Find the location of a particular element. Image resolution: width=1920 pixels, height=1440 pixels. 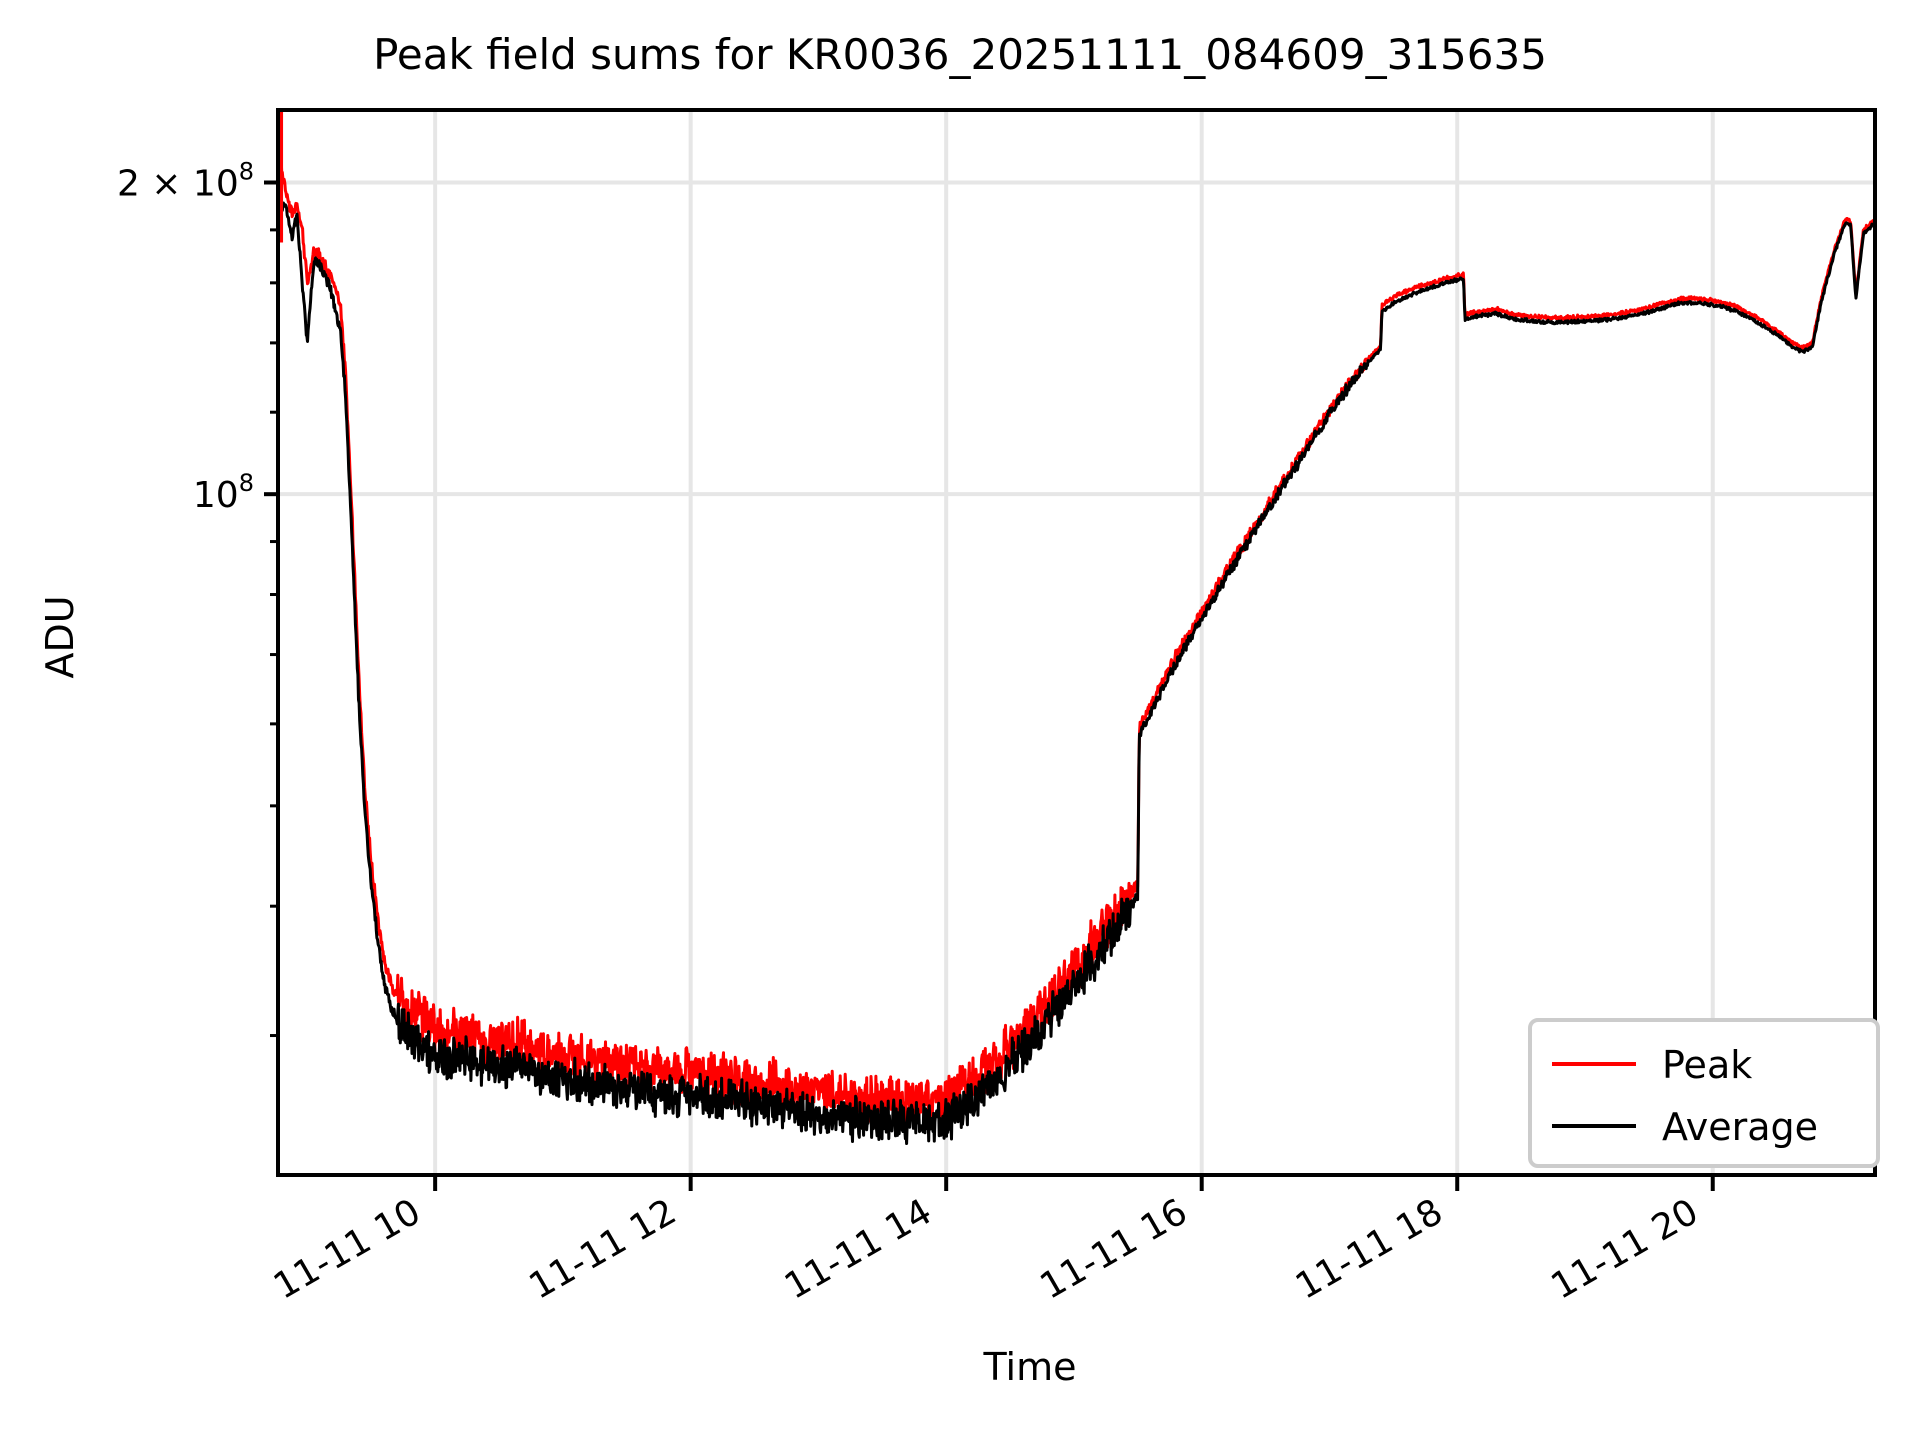

y-axis-ticks: 108 2 × 108 is located at coordinates (197, 598).